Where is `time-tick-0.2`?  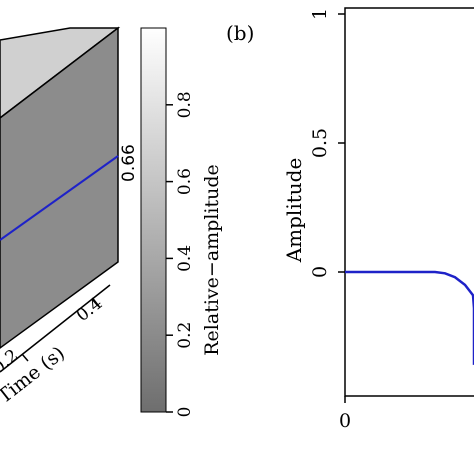 time-tick-0.2 is located at coordinates (25, 357).